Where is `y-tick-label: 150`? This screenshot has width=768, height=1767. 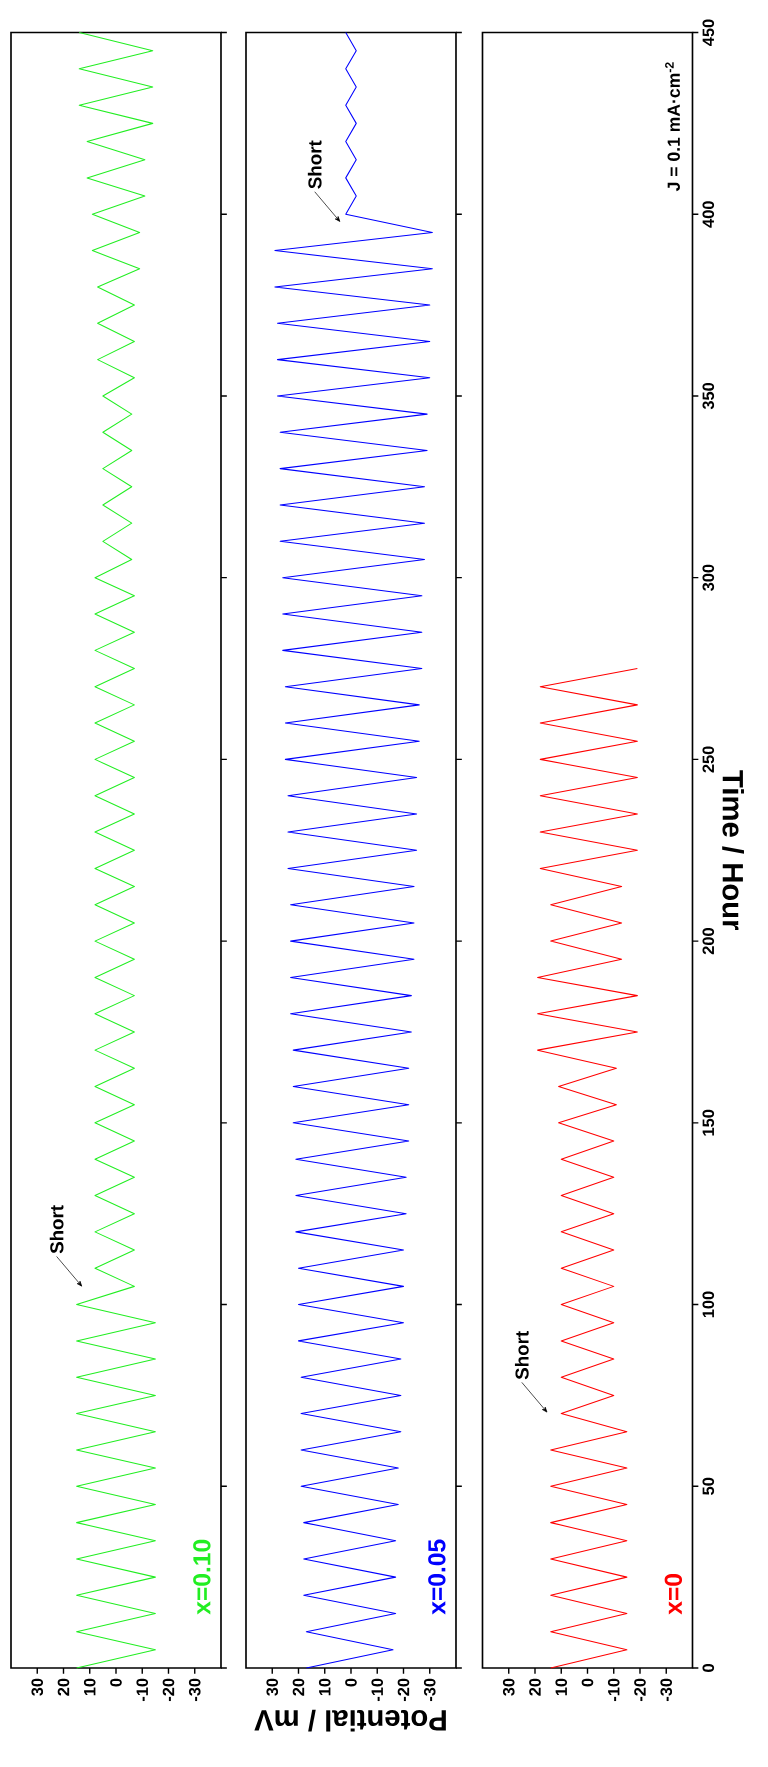
y-tick-label: 150 is located at coordinates (708, 1122).